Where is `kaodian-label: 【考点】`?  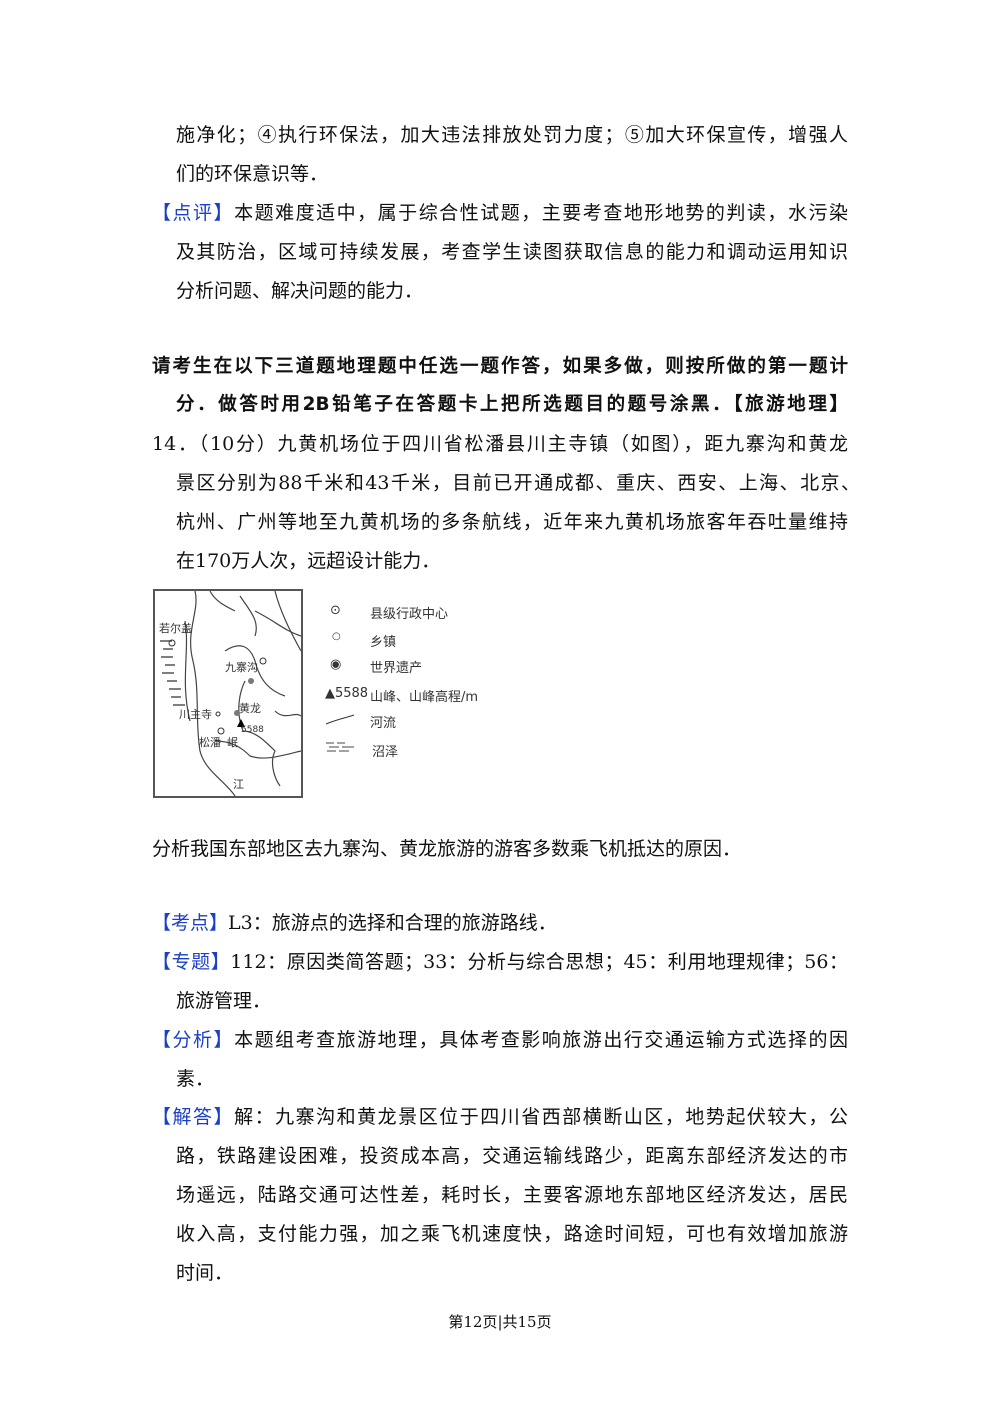
kaodian-label: 【考点】 is located at coordinates (190, 923).